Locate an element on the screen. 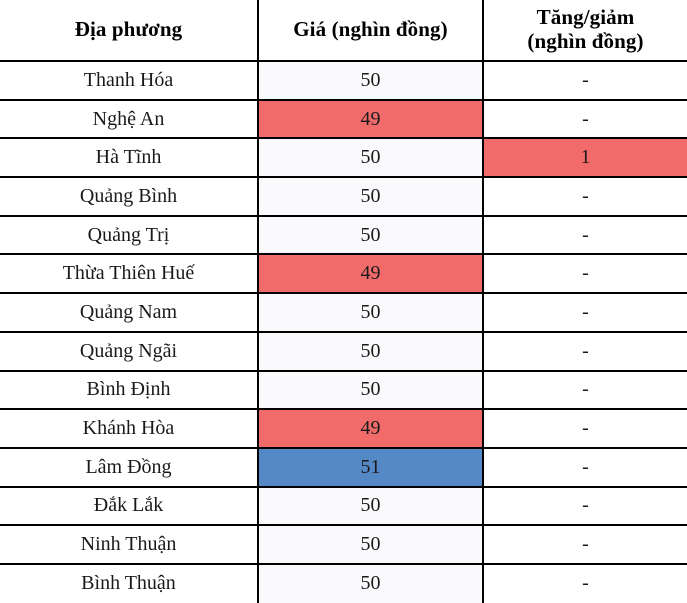  cell-location: Quảng Nam is located at coordinates (129, 313).